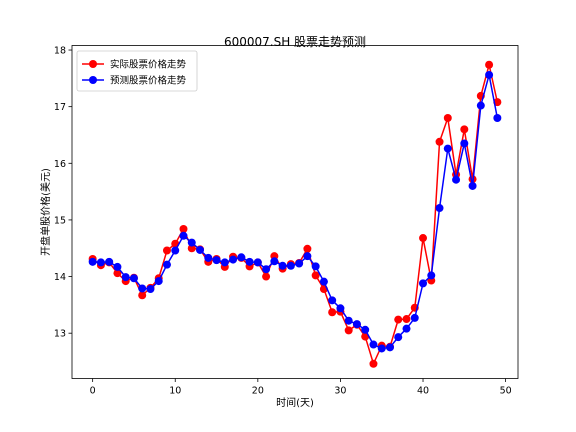  Describe the element at coordinates (506, 391) in the screenshot. I see `x-tick-label: 50` at that location.